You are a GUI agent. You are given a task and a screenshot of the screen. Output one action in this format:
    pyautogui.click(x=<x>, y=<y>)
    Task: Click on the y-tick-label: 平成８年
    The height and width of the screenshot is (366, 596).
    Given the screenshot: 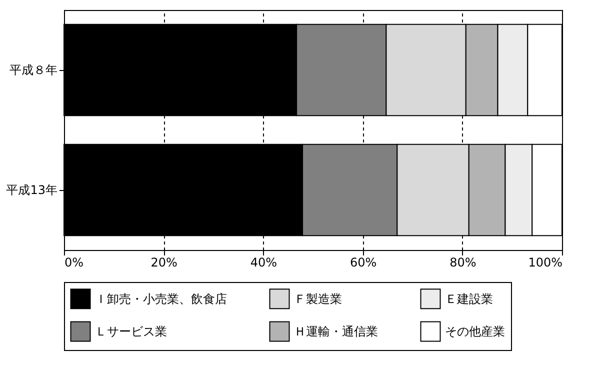 What is the action you would take?
    pyautogui.click(x=34, y=70)
    